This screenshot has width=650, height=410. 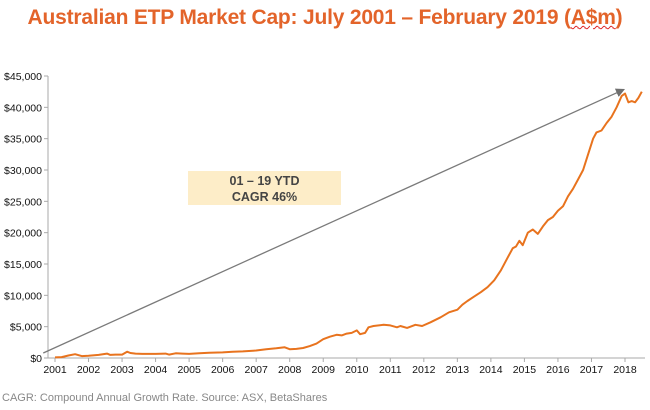 What do you see at coordinates (23, 171) in the screenshot?
I see `y-tick-label: $30,000` at bounding box center [23, 171].